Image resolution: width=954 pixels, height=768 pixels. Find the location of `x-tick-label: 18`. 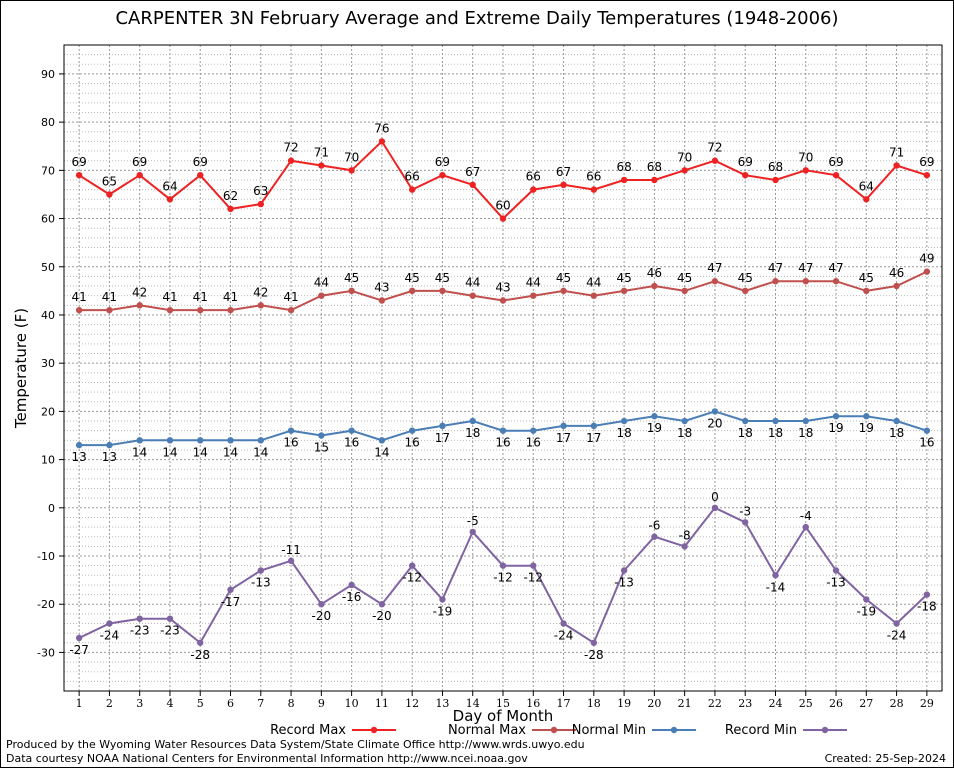

x-tick-label: 18 is located at coordinates (594, 703).